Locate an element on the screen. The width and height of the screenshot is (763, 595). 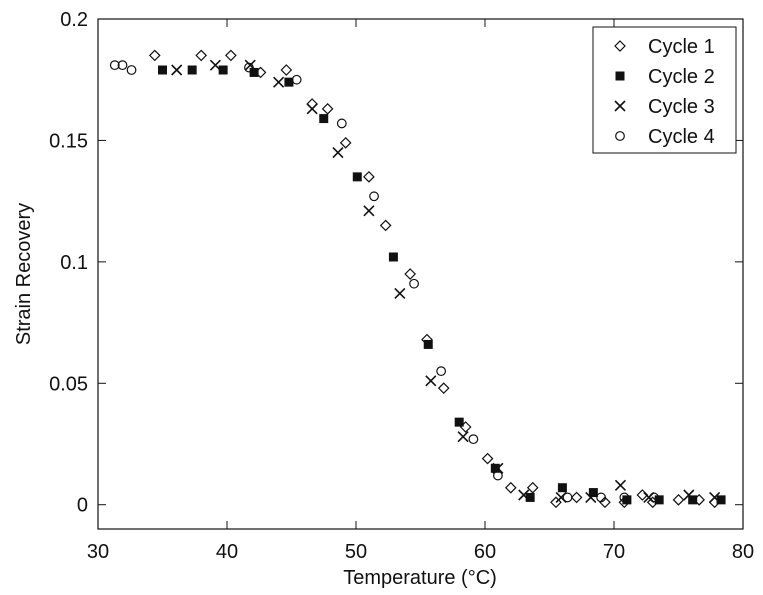
y-axis-label: Strain Recovery is located at coordinates (24, 274).